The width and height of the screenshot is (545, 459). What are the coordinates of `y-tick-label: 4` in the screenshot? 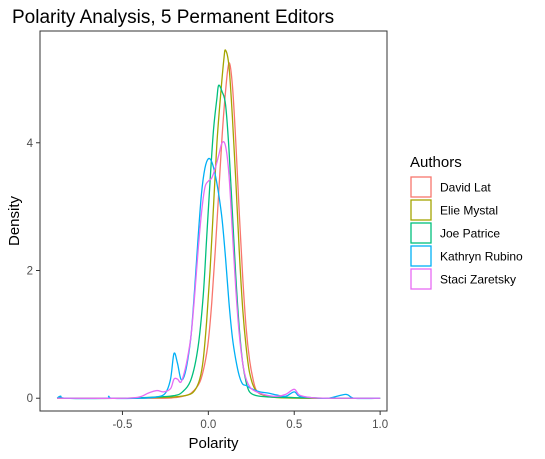 It's located at (30, 144).